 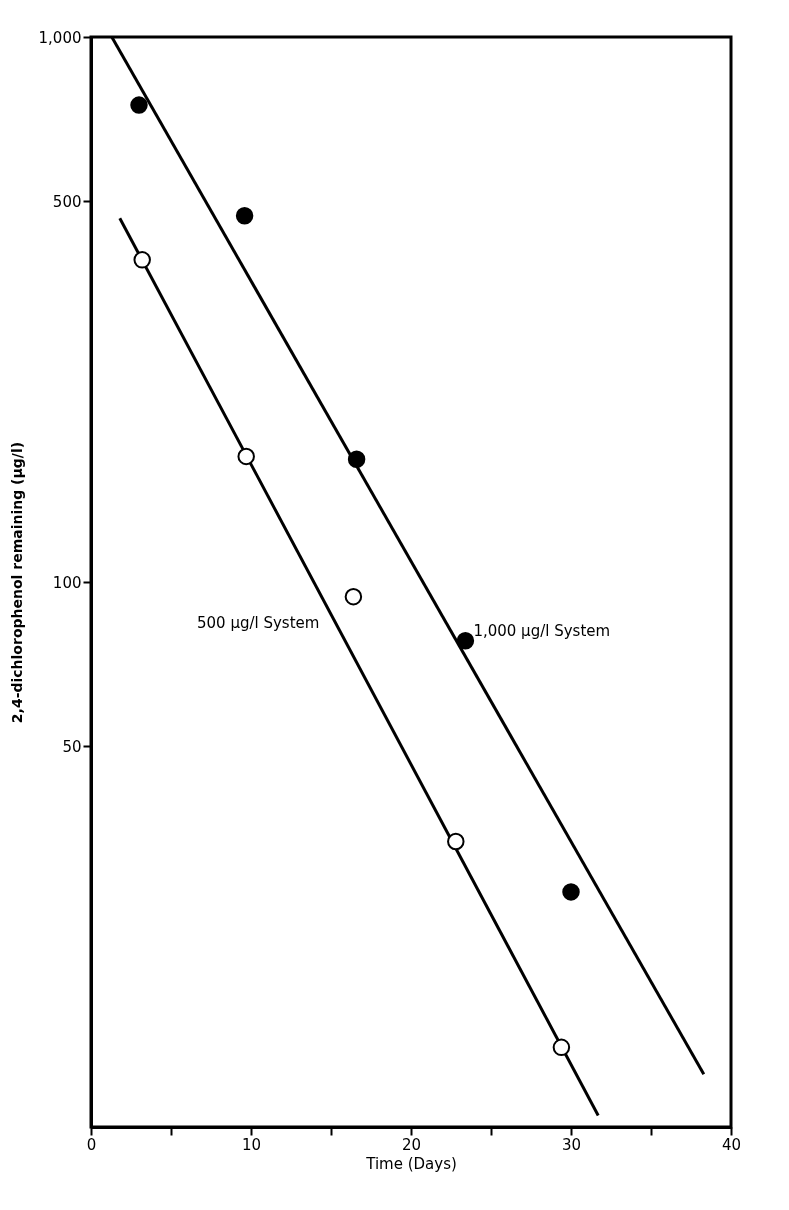 What do you see at coordinates (731, 1144) in the screenshot?
I see `x-tick-label: 40` at bounding box center [731, 1144].